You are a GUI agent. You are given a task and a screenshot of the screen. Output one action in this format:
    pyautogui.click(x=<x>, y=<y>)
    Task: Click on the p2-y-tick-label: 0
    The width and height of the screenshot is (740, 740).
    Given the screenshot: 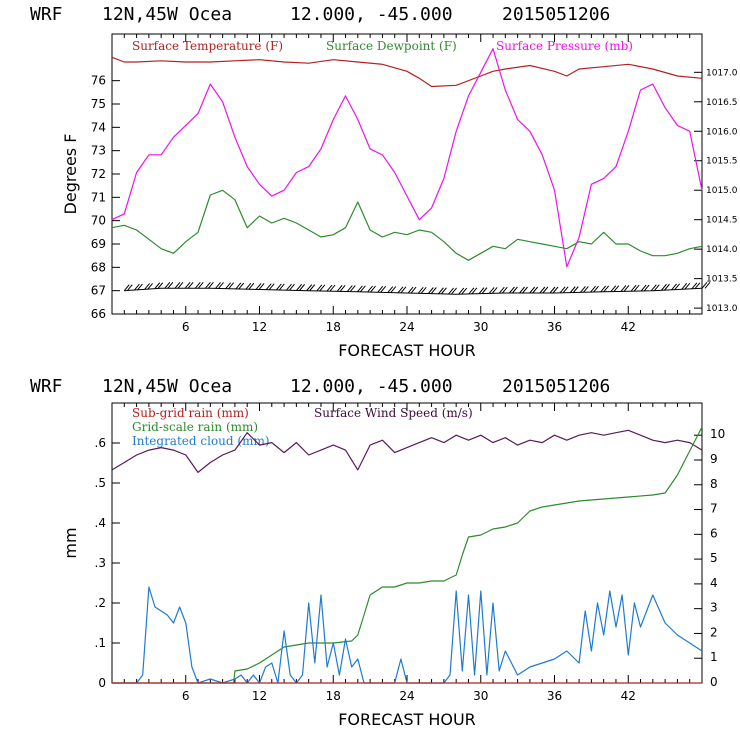 What is the action you would take?
    pyautogui.click(x=102, y=683)
    